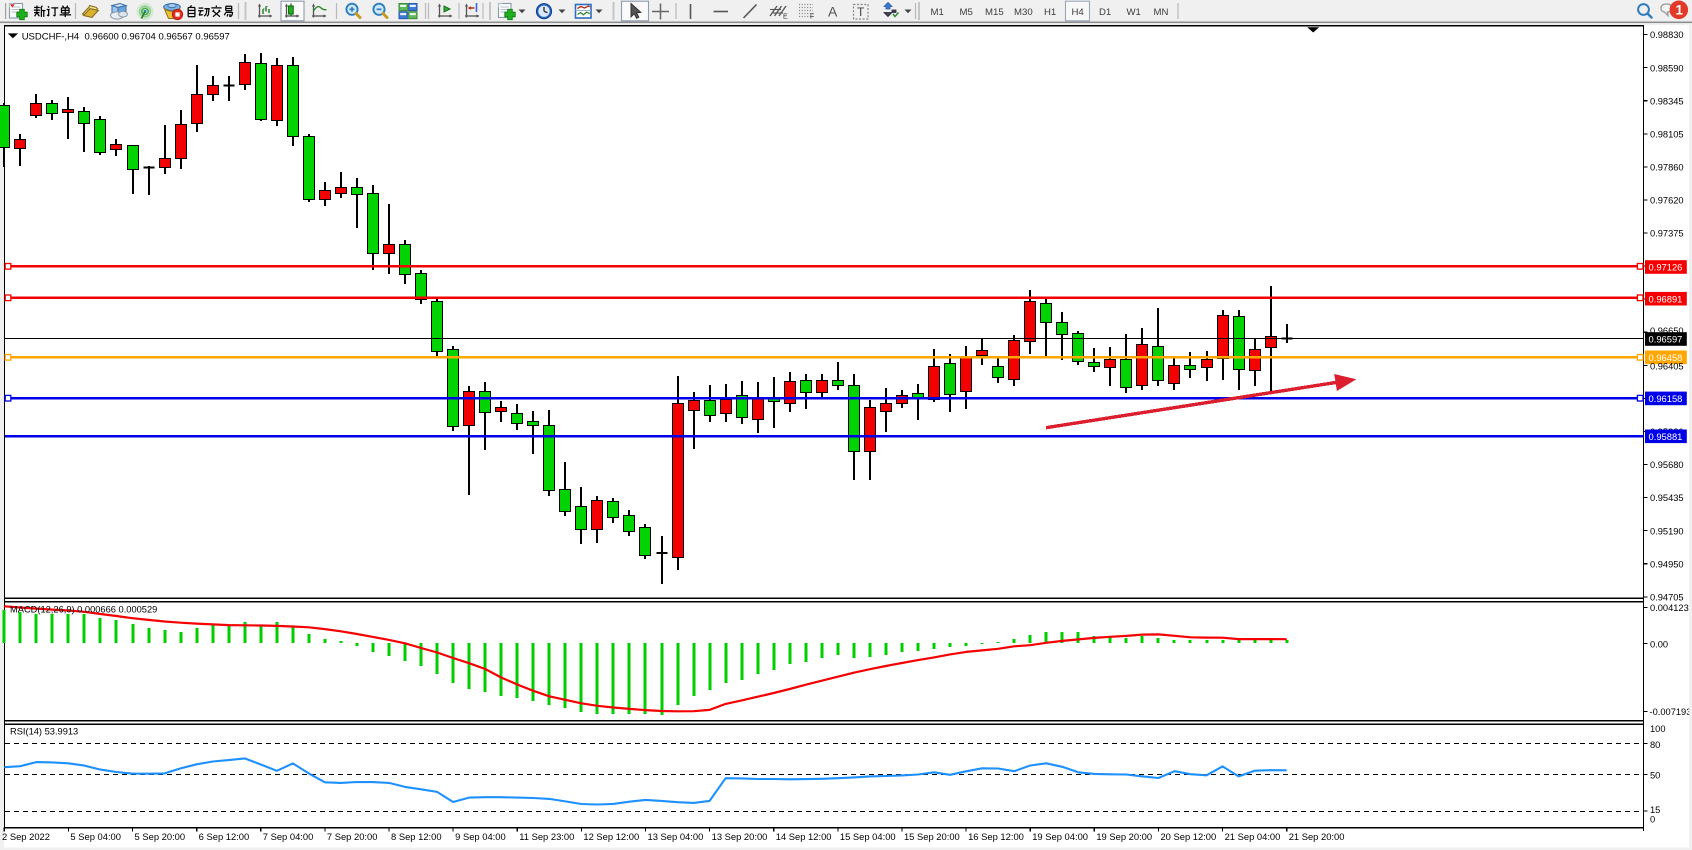 The image size is (1692, 850). What do you see at coordinates (1078, 12) in the screenshot?
I see `svg-text: H4` at bounding box center [1078, 12].